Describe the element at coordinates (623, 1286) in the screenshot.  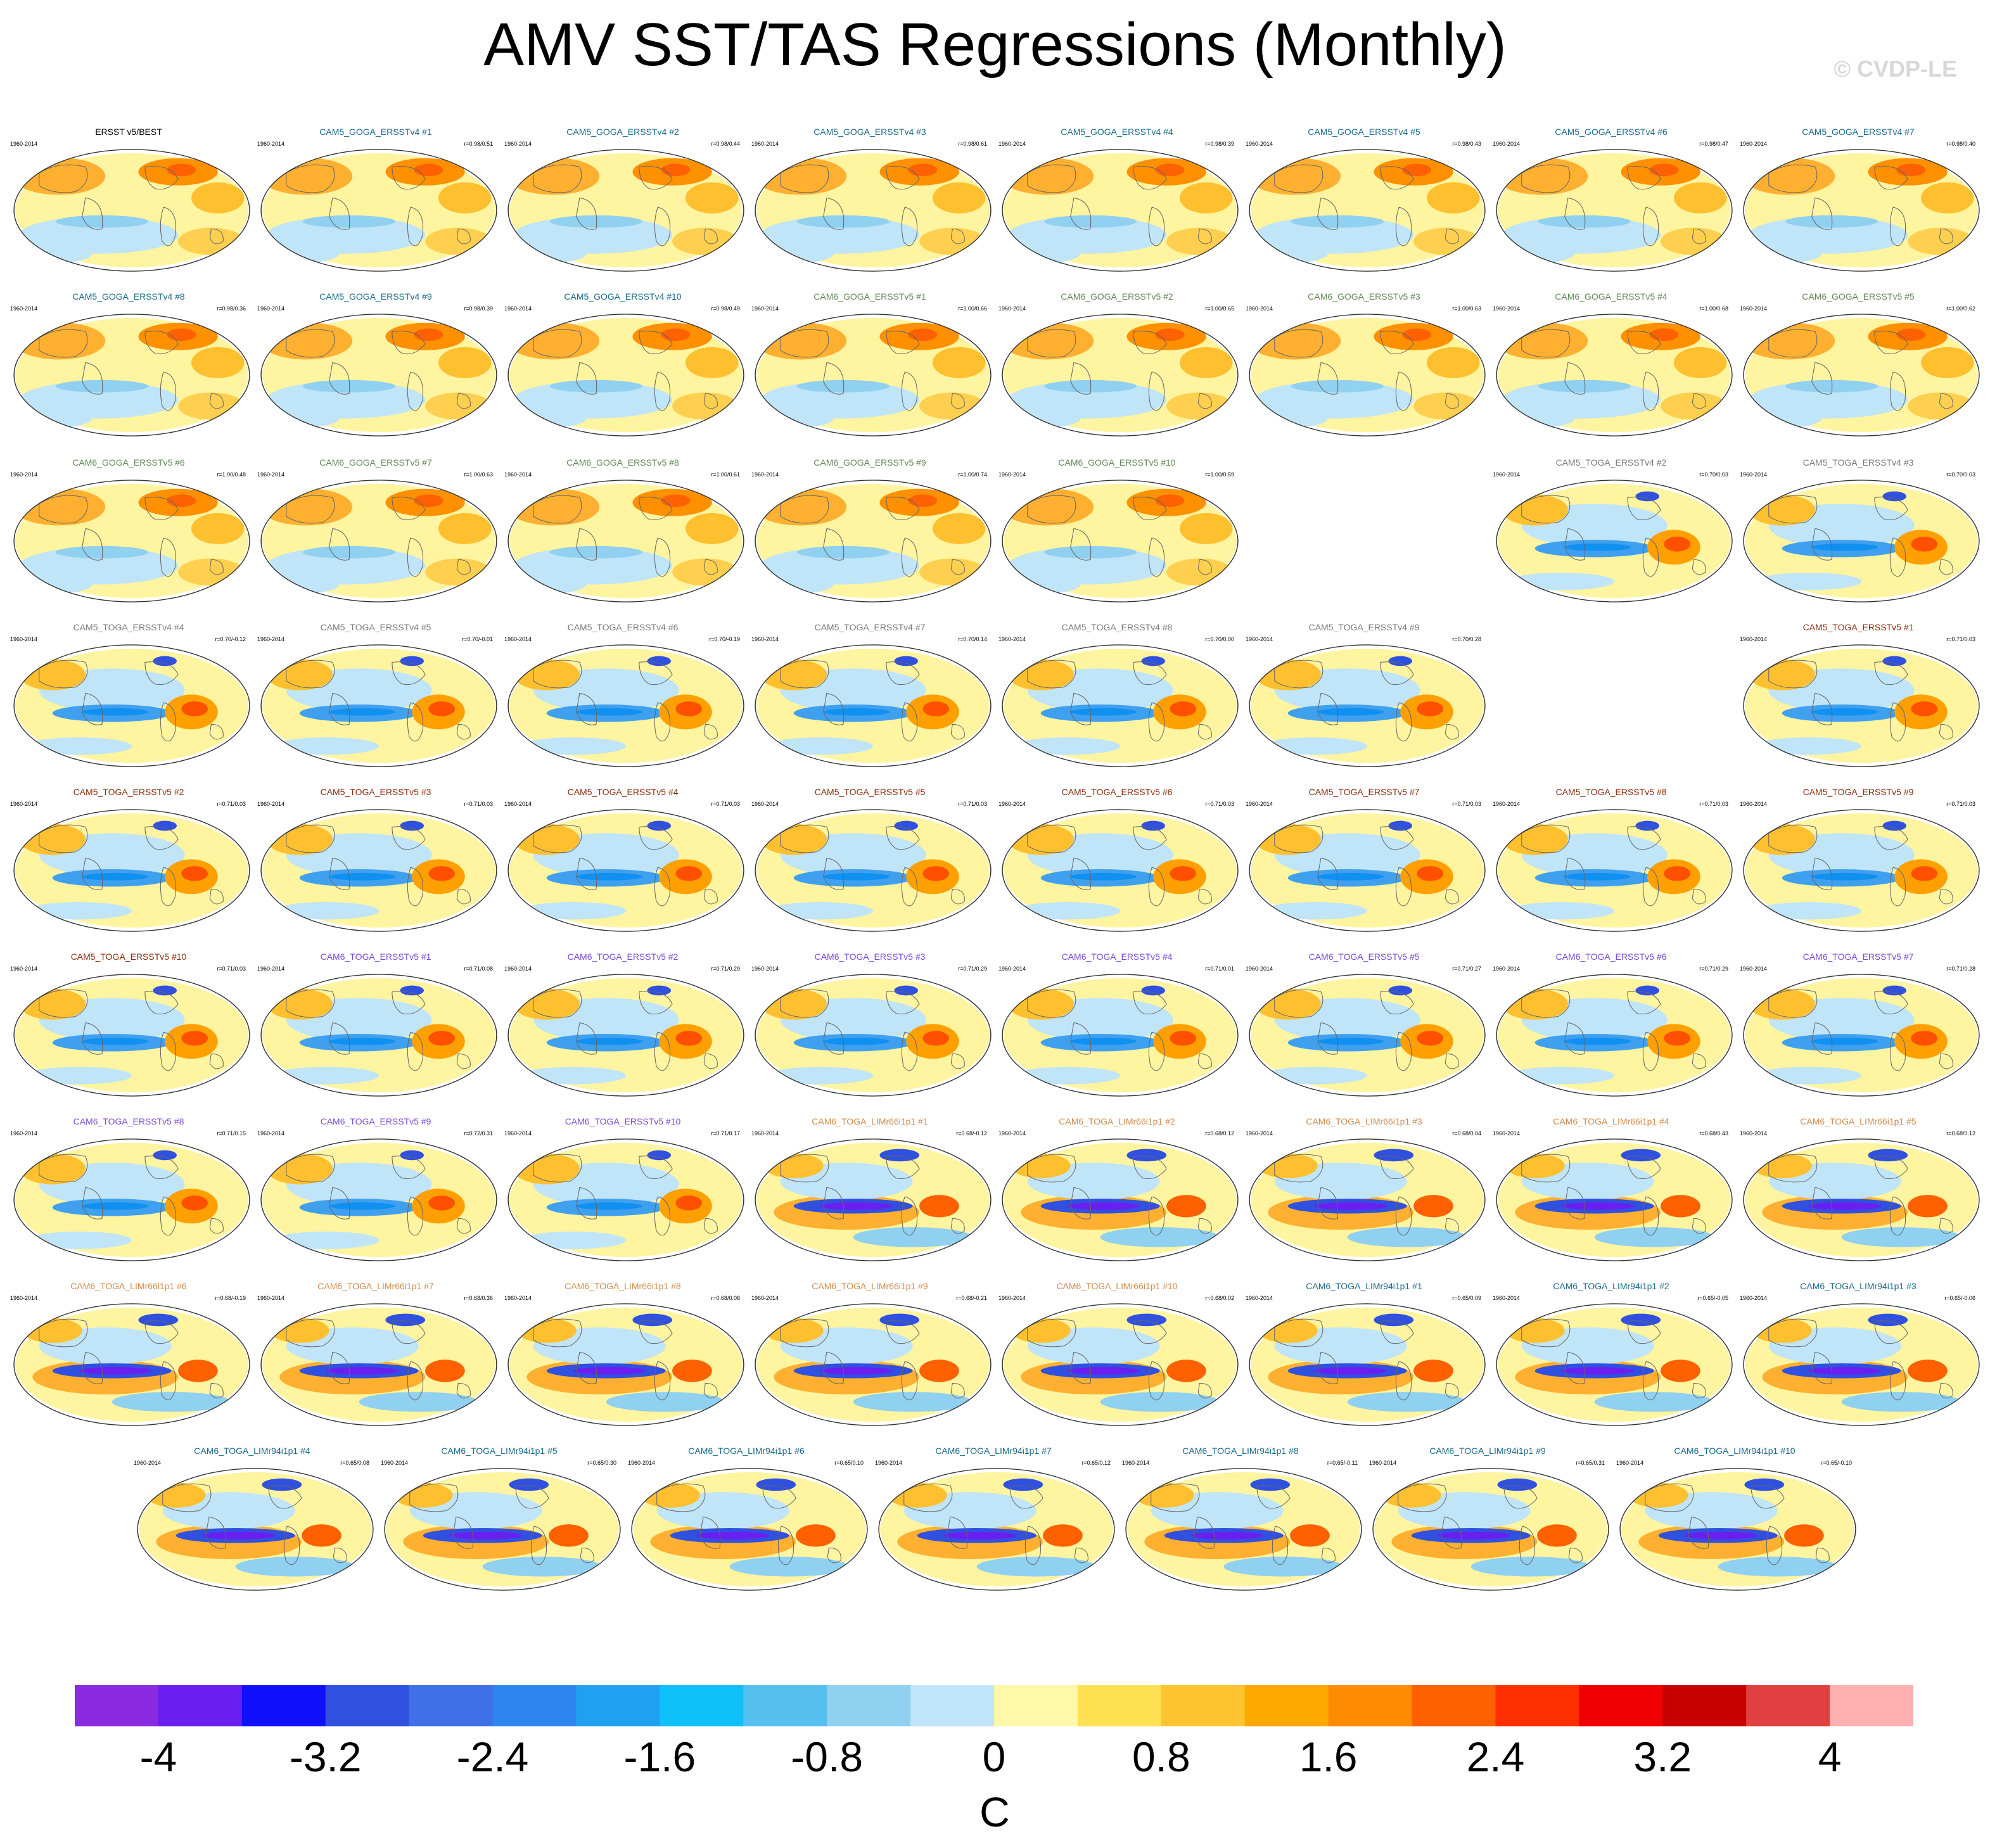
I see `panel-title: CAM6_TOGA_LIMr66i1p1 #8` at that location.